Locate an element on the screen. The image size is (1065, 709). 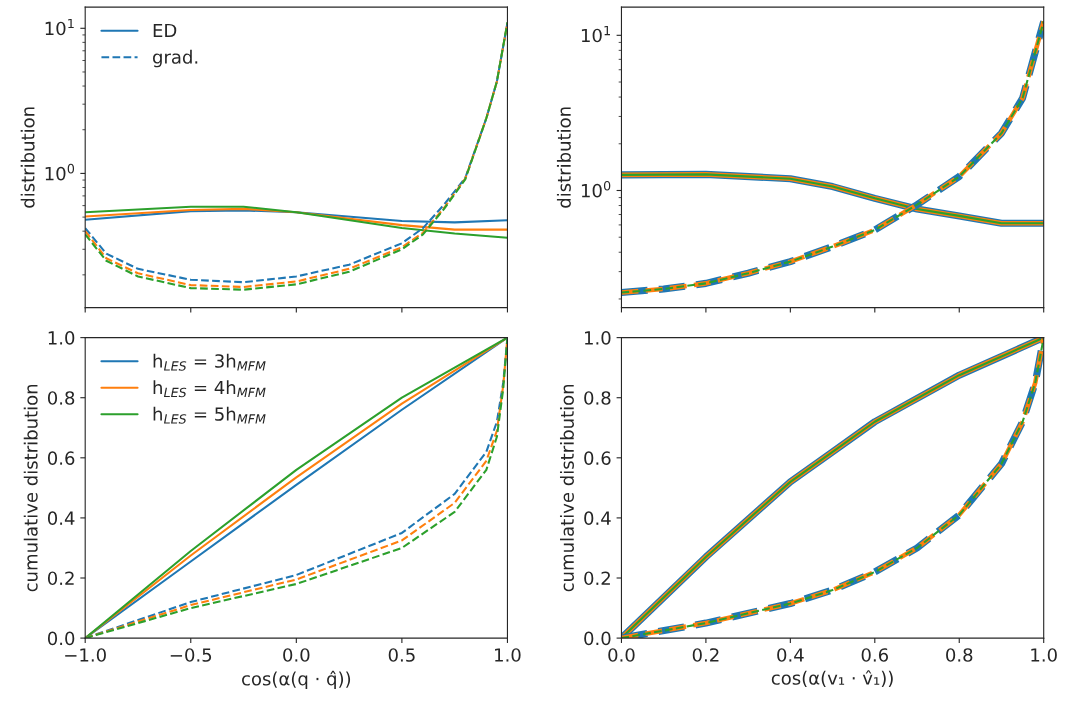
x-tick-label: 0.2 is located at coordinates (705, 655).